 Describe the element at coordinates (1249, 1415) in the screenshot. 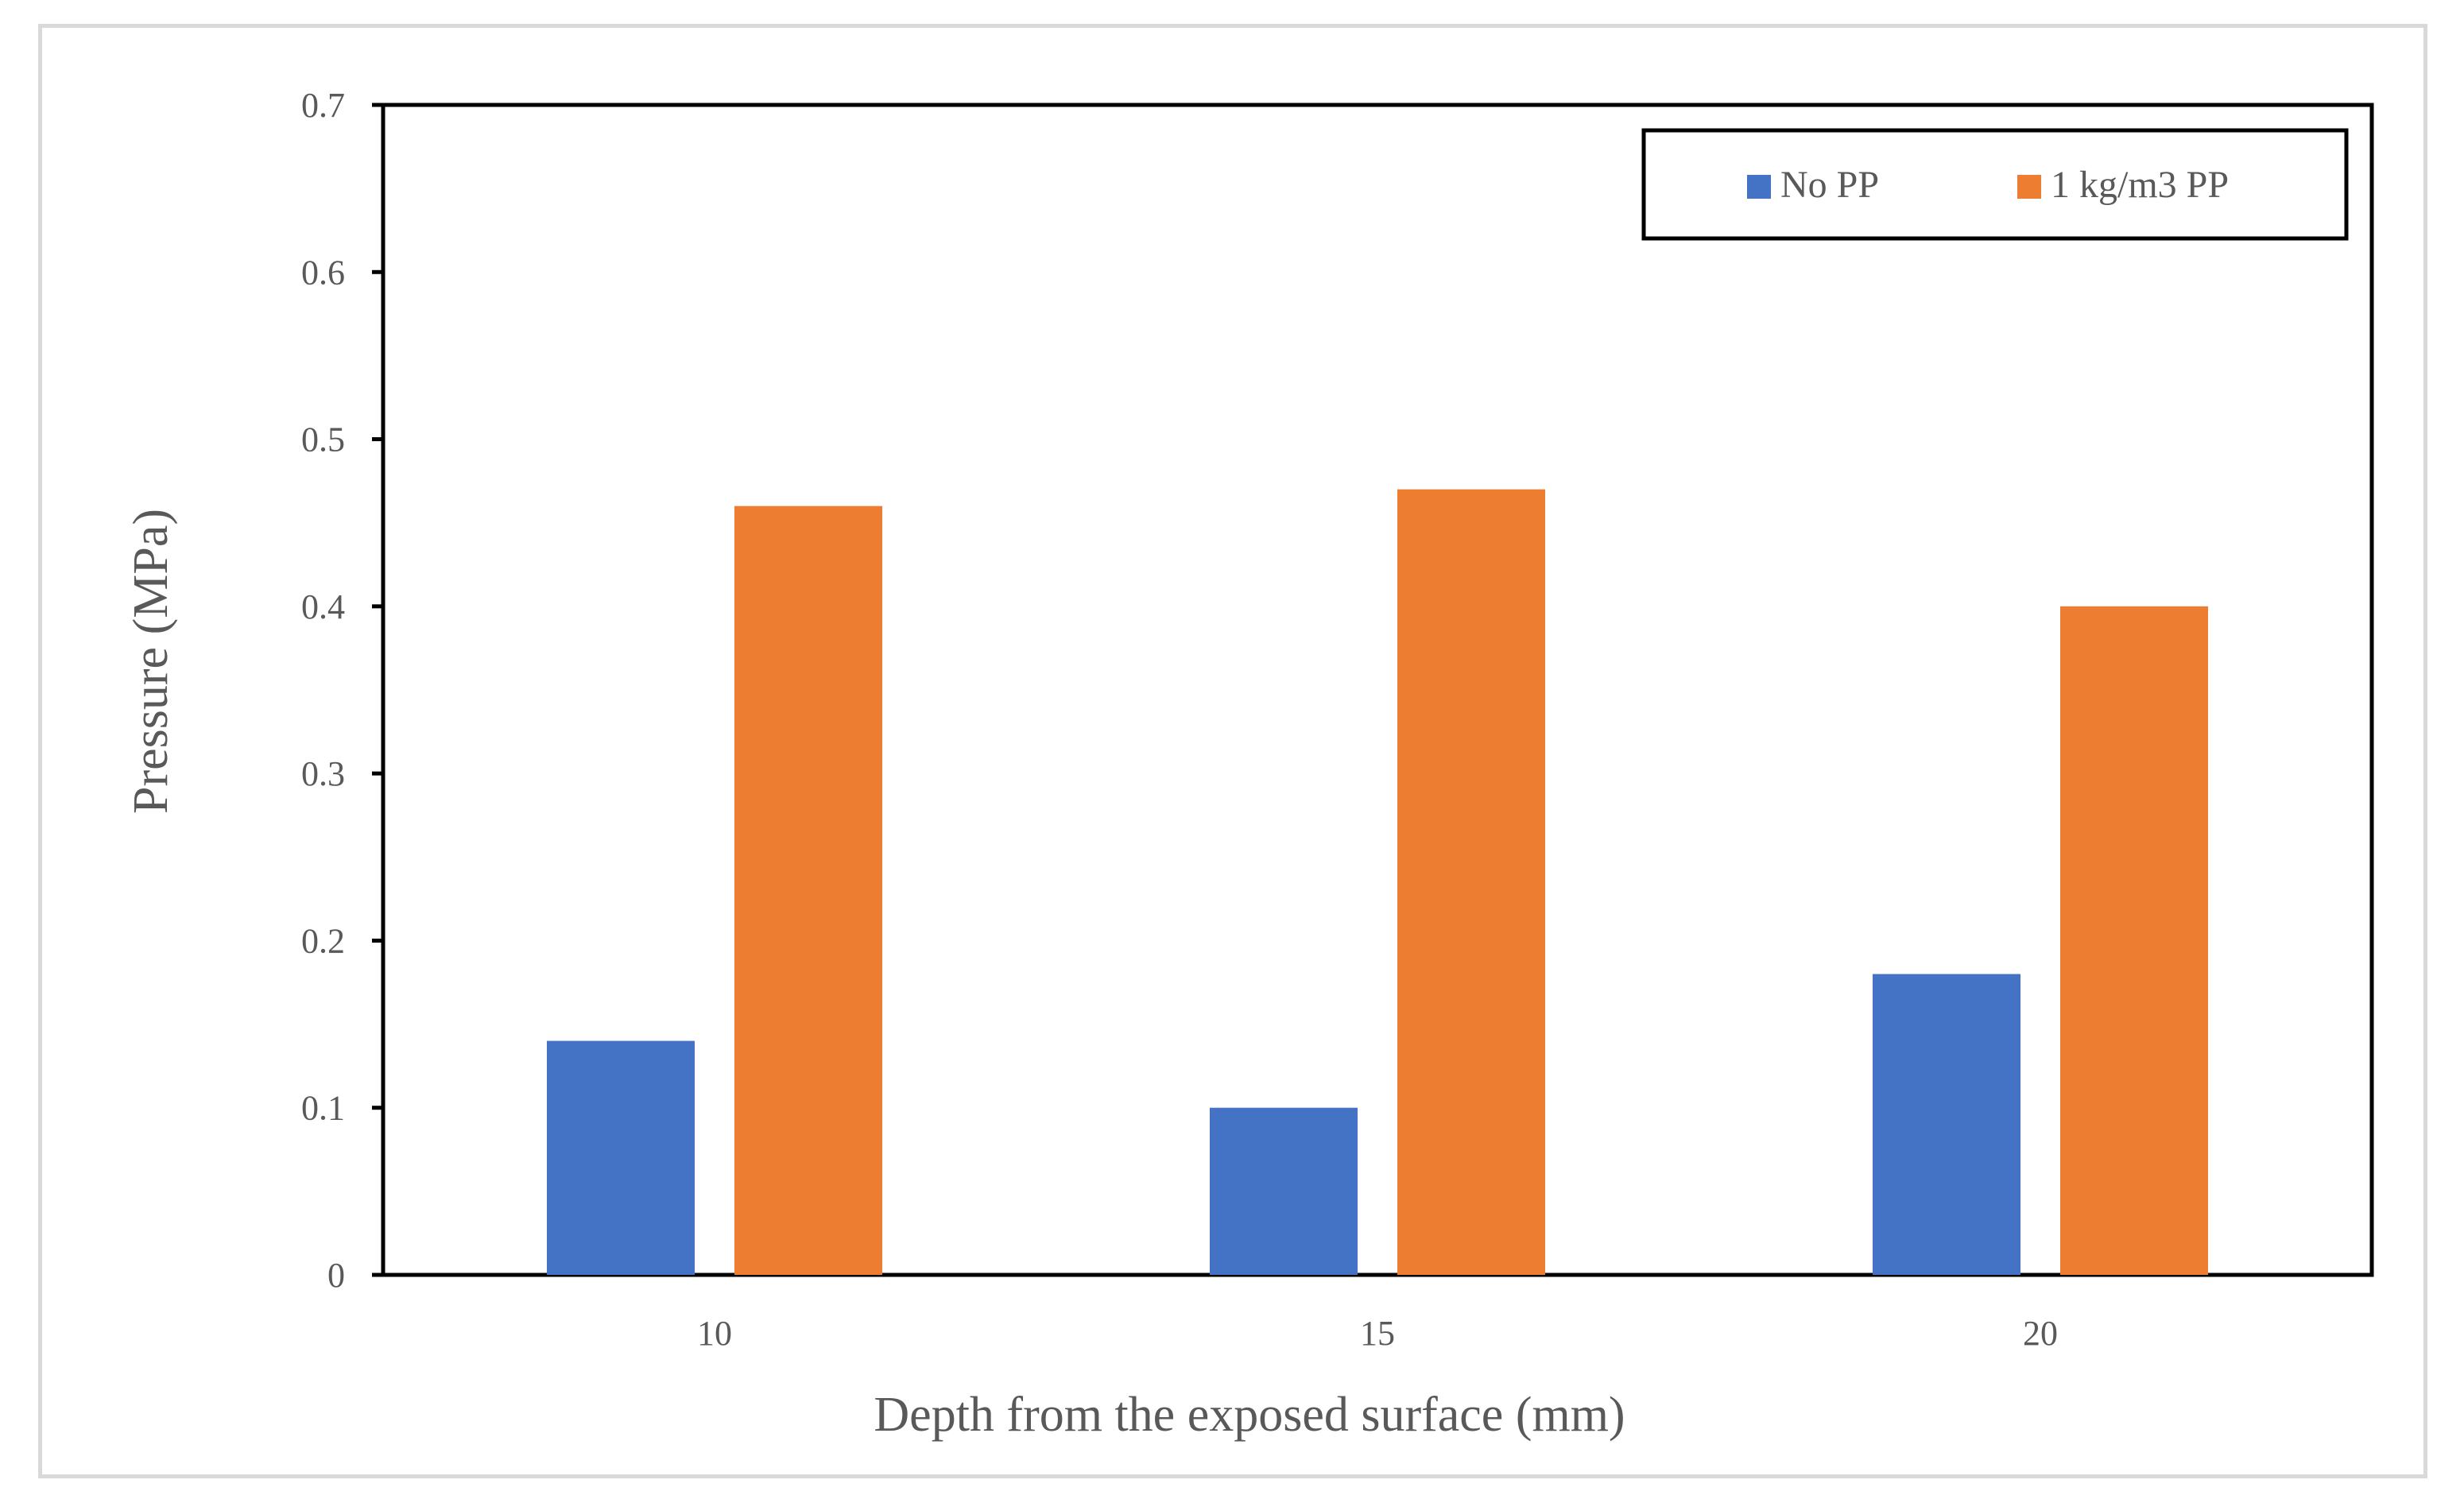

I see `x-axis-title: Depth from the exposed surface (mm)` at that location.